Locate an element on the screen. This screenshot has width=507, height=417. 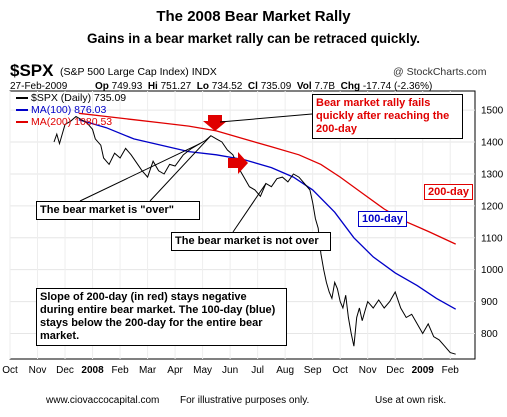
y-tick-label: 900 is located at coordinates (489, 302).